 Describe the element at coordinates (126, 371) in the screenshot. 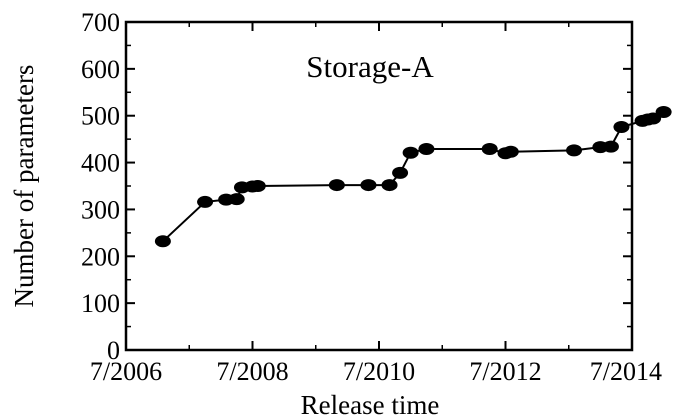

I see `x-tick-label: 7/2006` at that location.